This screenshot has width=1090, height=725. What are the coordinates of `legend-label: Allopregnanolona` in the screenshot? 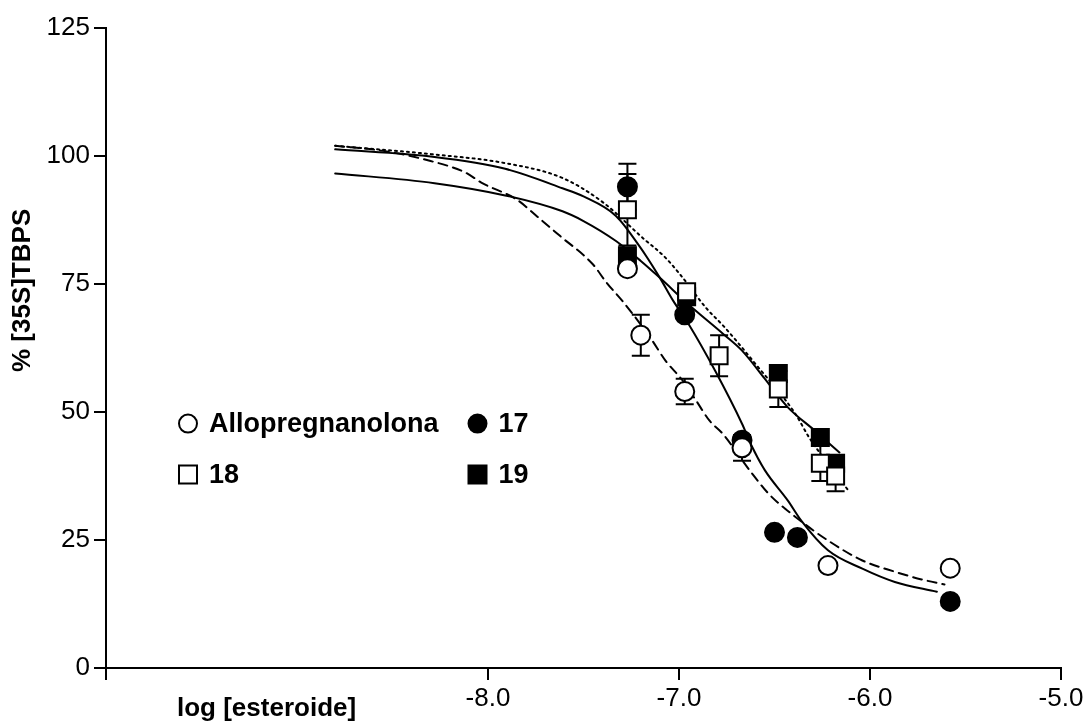 It's located at (324, 423).